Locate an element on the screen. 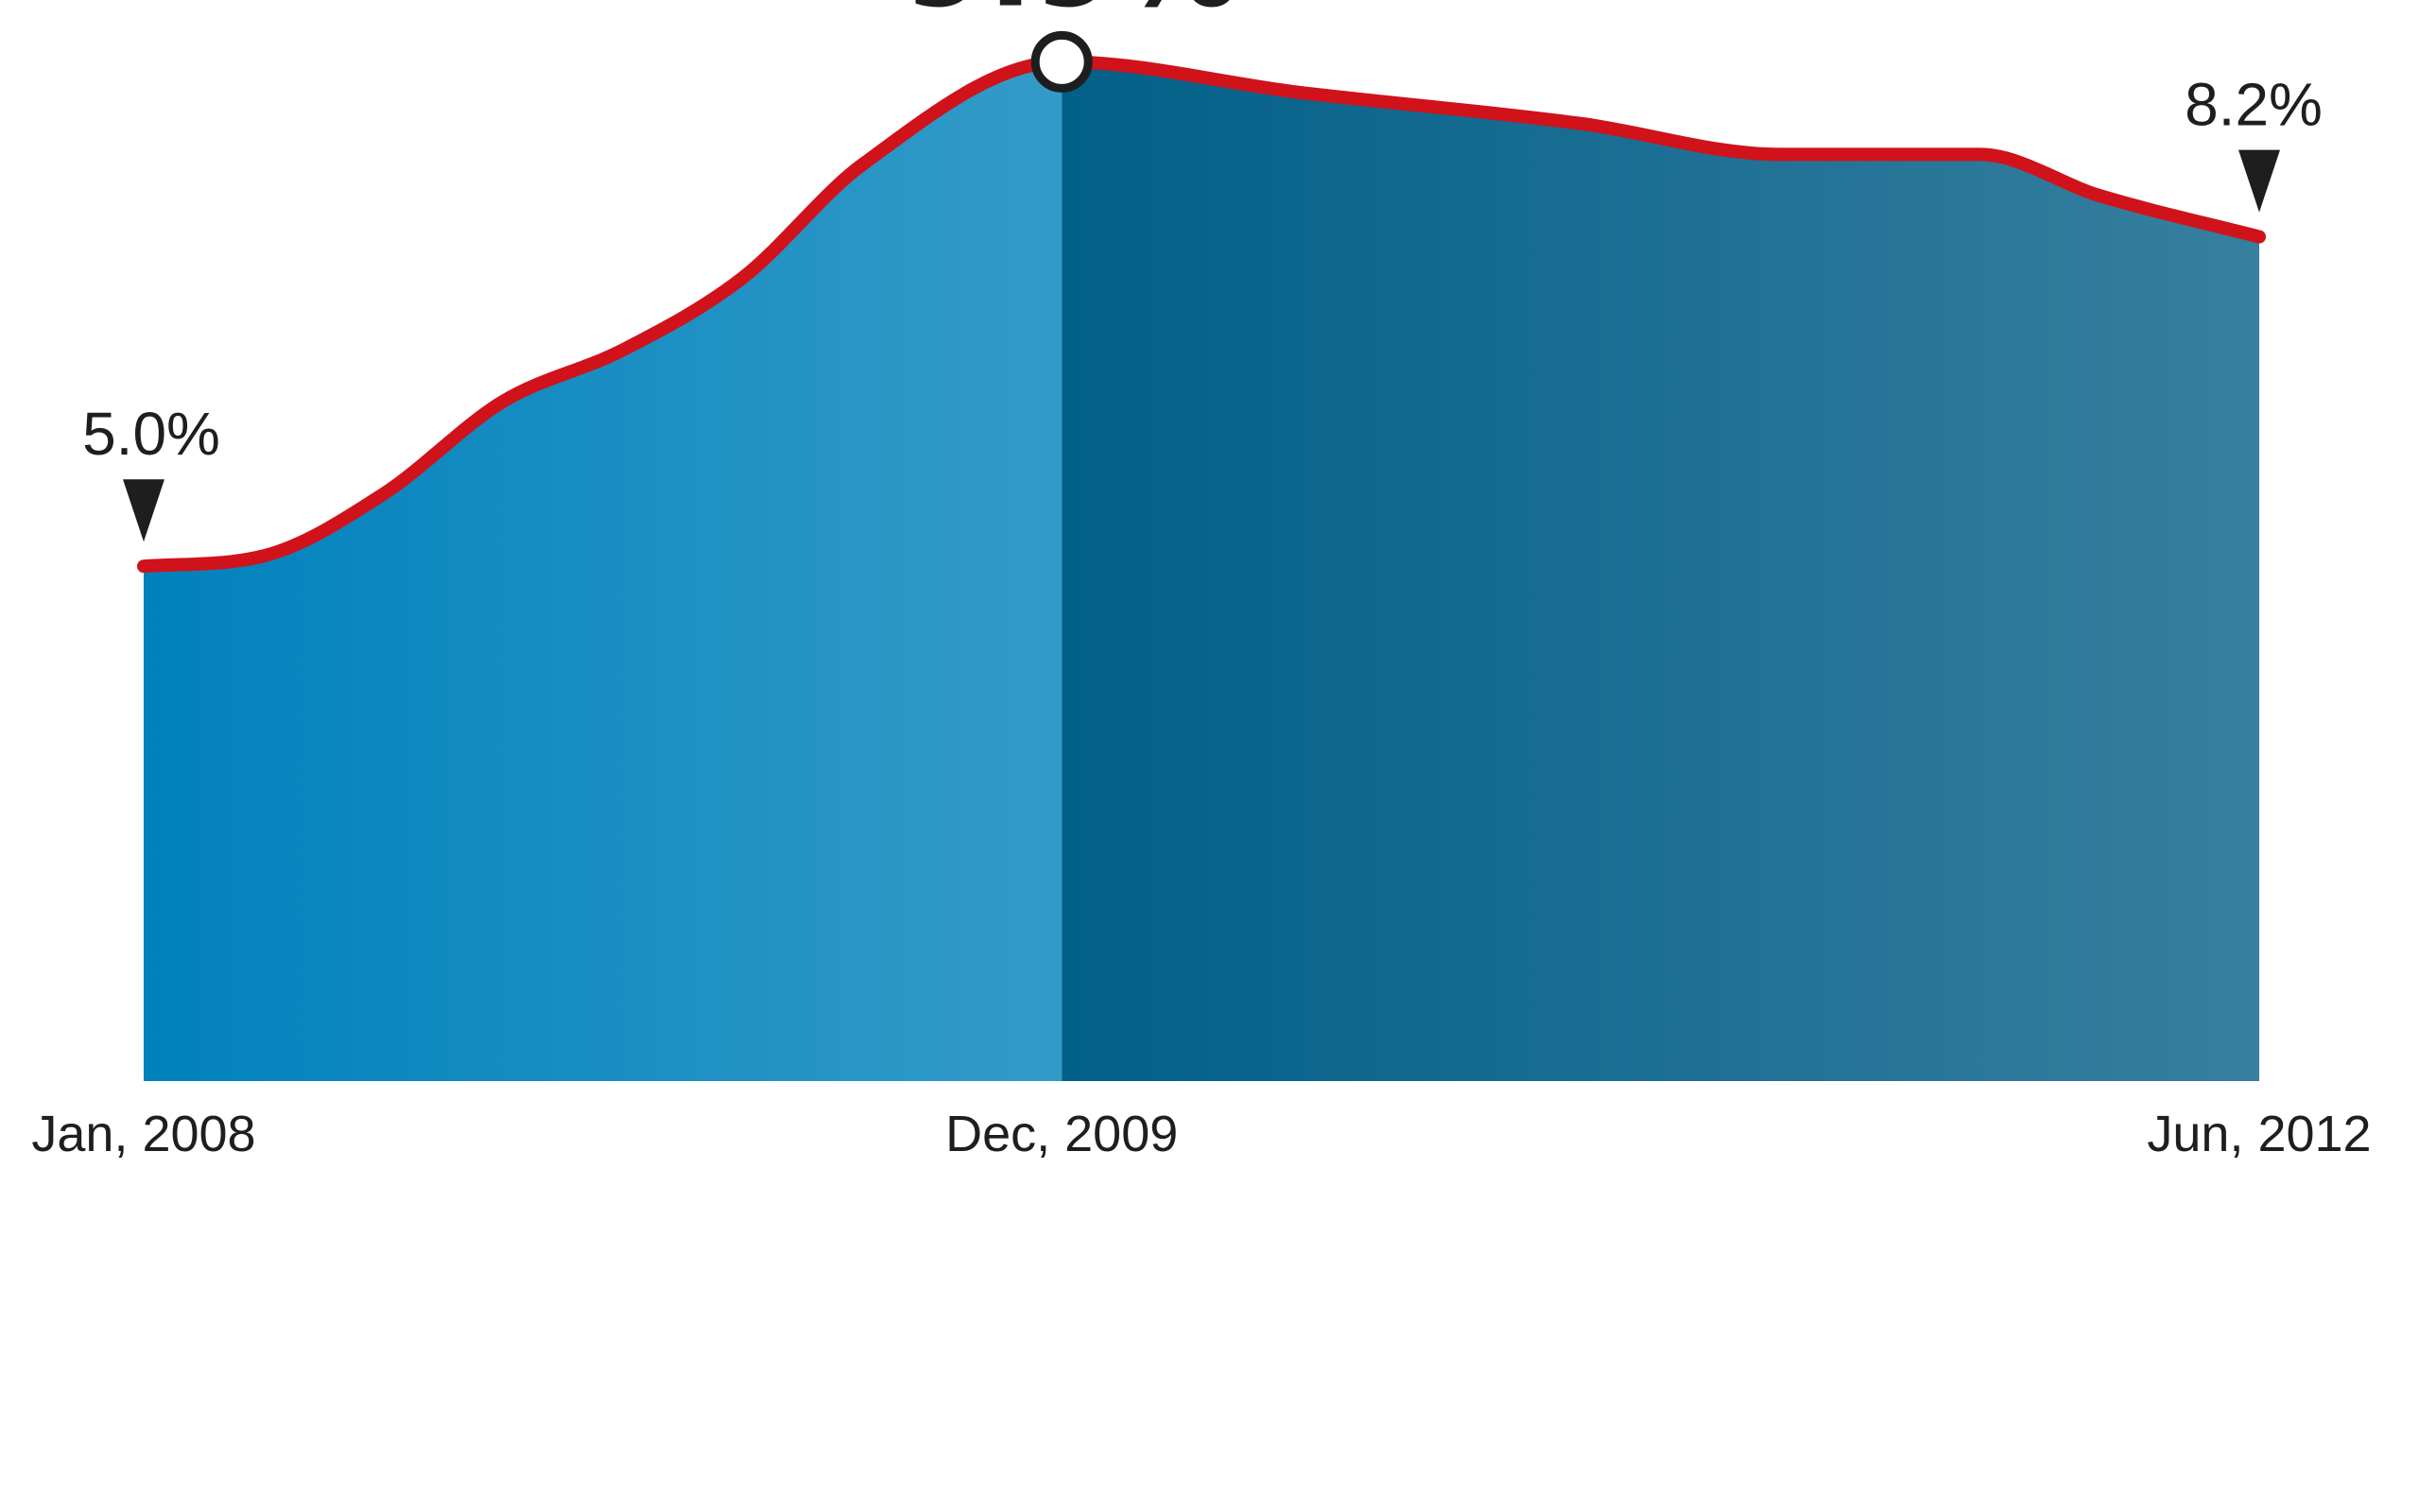 The image size is (2419, 1512). peak-point is located at coordinates (1062, 61).